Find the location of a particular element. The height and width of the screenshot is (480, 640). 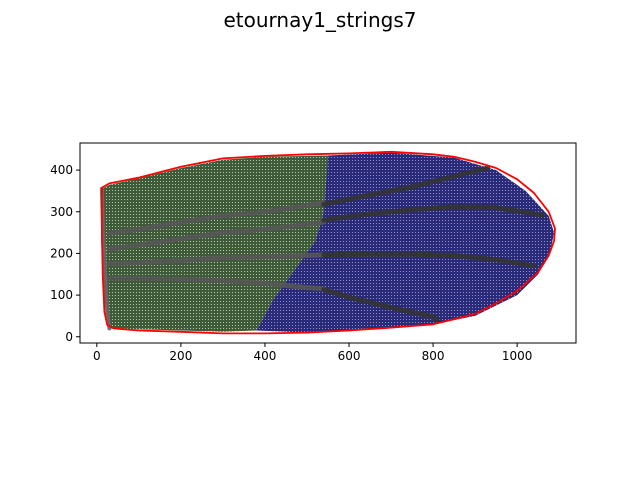

x-tick-label: 400 is located at coordinates (264, 356).